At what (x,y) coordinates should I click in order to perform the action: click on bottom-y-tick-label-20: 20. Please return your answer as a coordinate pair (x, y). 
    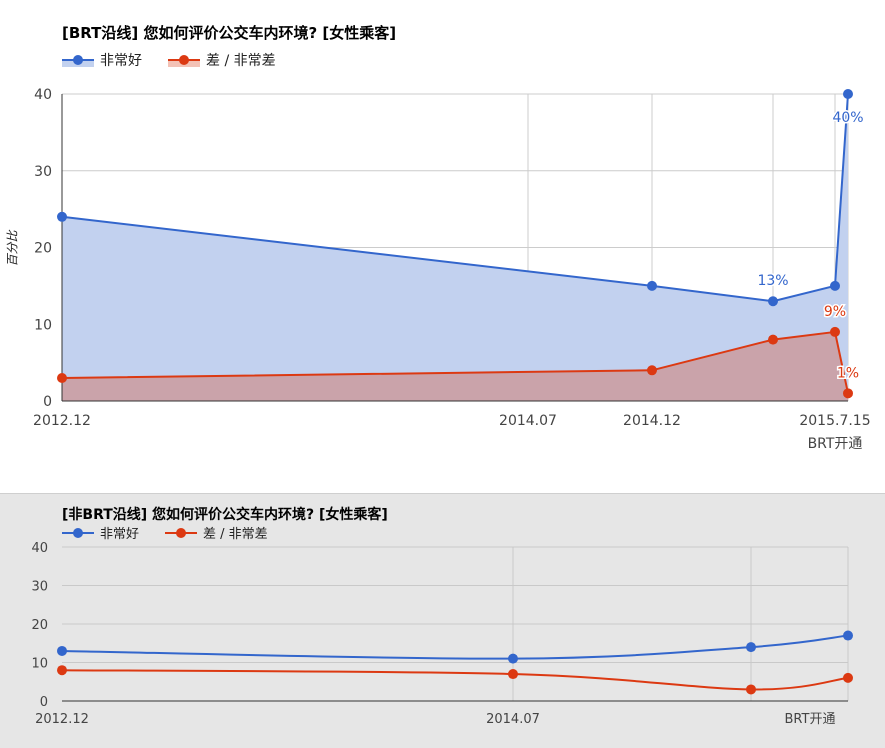
    Looking at the image, I should click on (39, 625).